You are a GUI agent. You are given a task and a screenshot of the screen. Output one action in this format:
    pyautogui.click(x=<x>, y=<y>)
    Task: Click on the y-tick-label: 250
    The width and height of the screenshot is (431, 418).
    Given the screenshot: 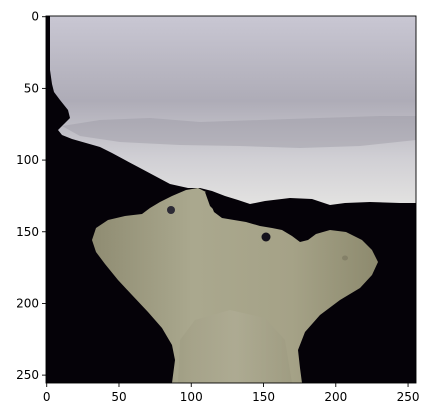 What is the action you would take?
    pyautogui.click(x=27, y=375)
    